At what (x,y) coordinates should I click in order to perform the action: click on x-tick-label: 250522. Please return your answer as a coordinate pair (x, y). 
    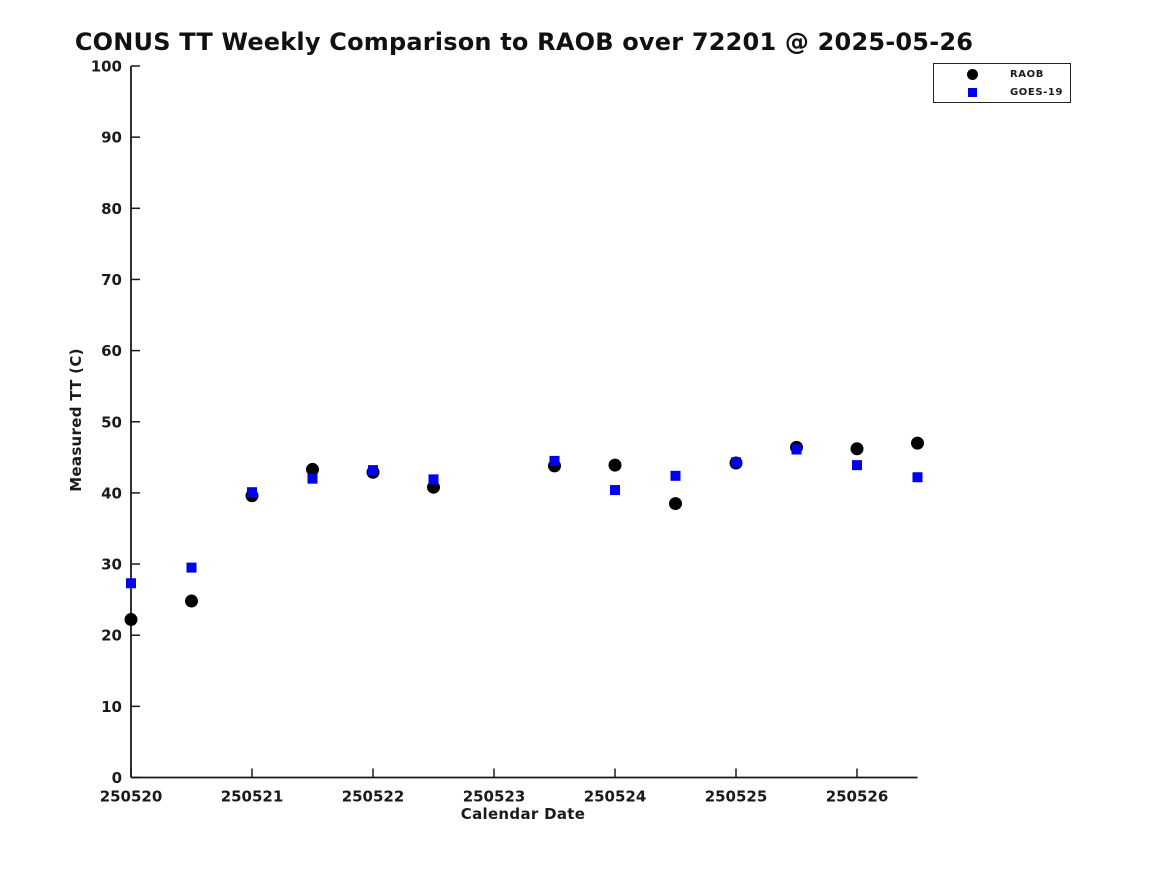
    Looking at the image, I should click on (373, 797).